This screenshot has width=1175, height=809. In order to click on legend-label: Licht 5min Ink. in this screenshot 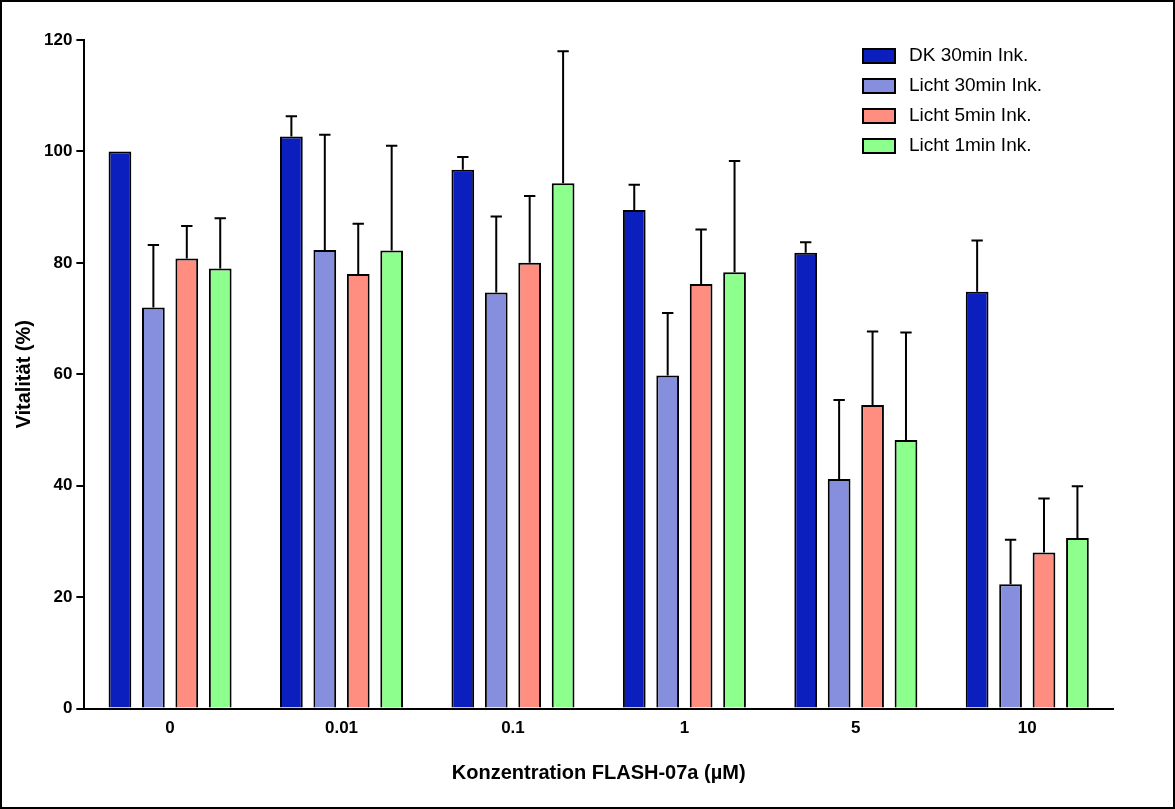, I will do `click(970, 115)`.